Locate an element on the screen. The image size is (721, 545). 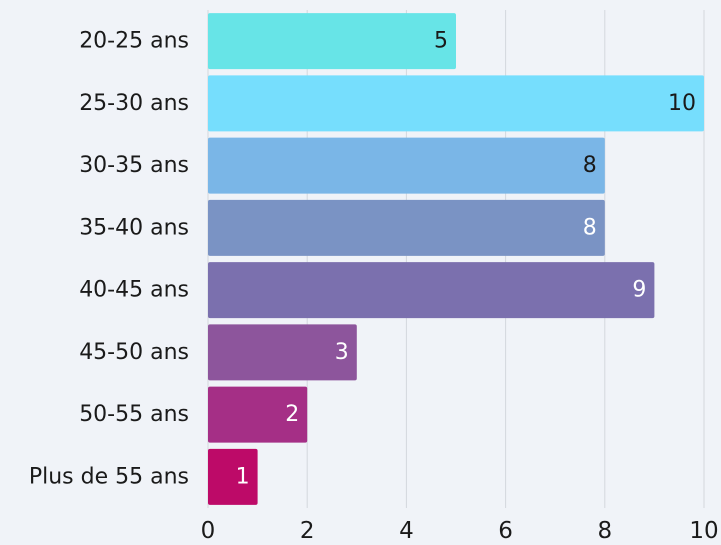
value-label-0: 5 is located at coordinates (441, 41).